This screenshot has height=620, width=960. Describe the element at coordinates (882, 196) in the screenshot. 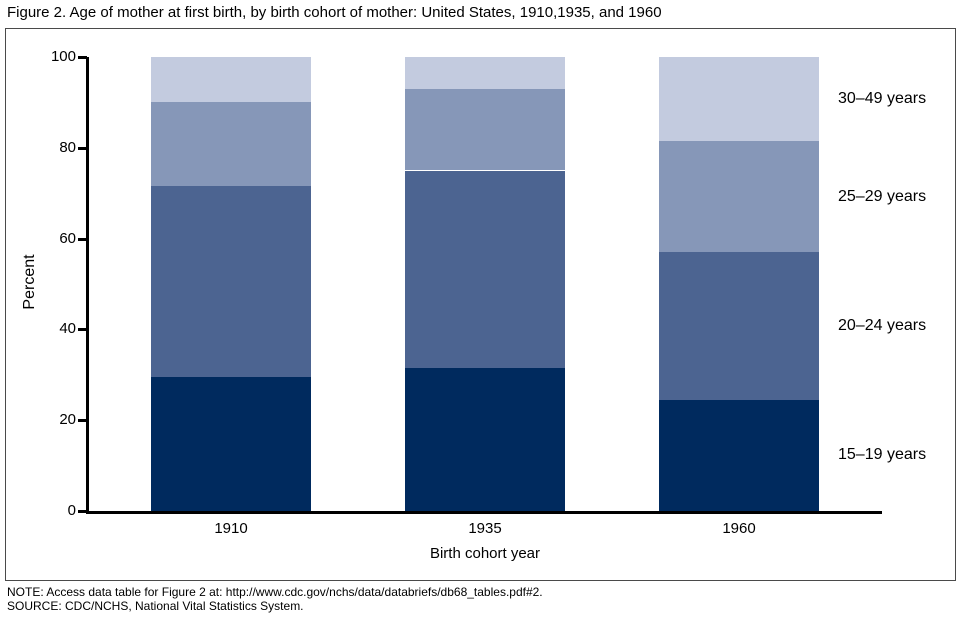

I see `series-label-2: 25–29 years` at that location.